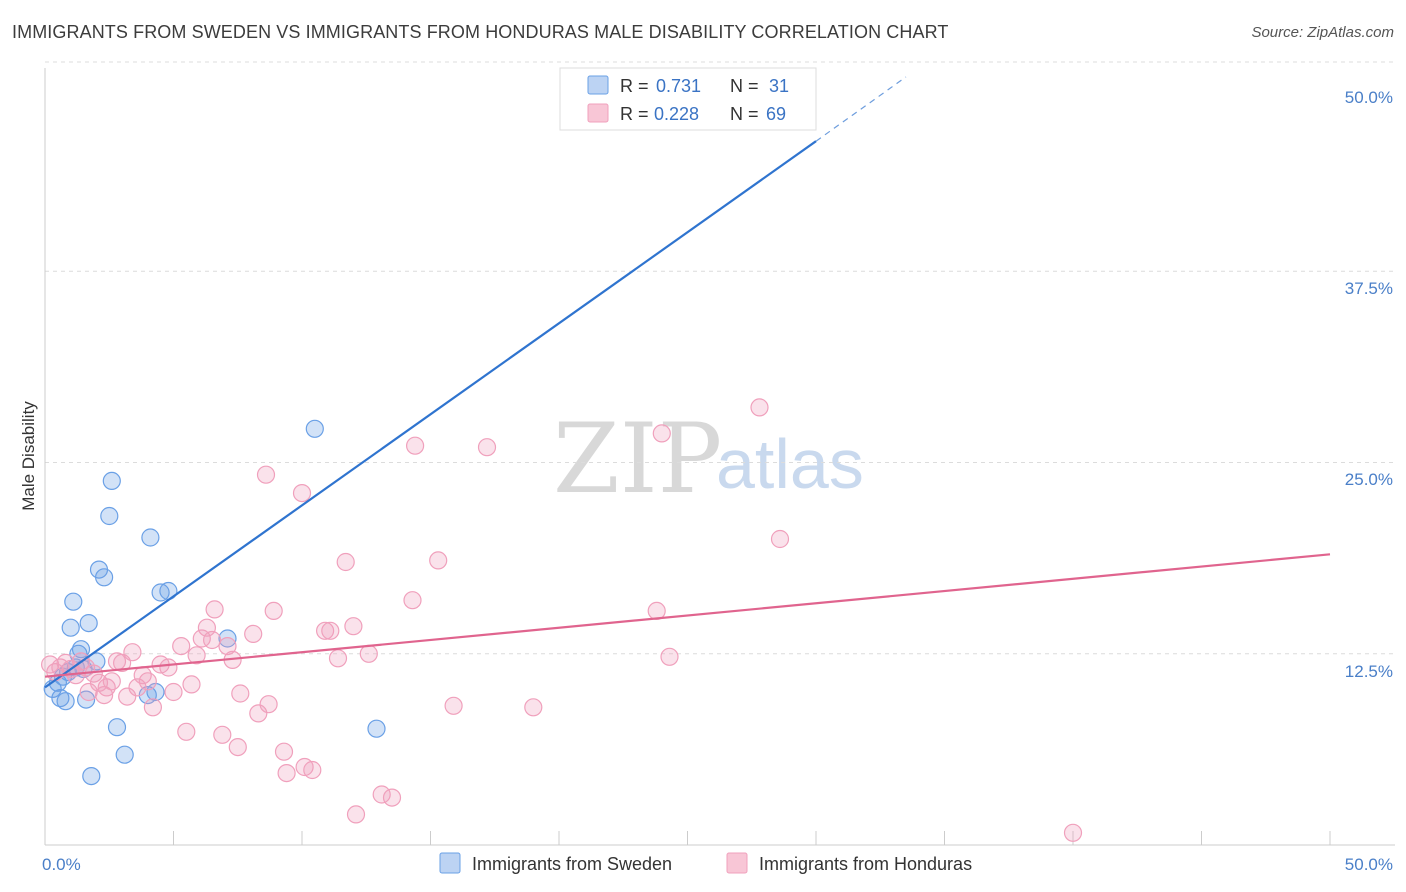 Image resolution: width=1406 pixels, height=892 pixels. Describe the element at coordinates (1369, 479) in the screenshot. I see `y-tick-label-25: 25.0%` at that location.